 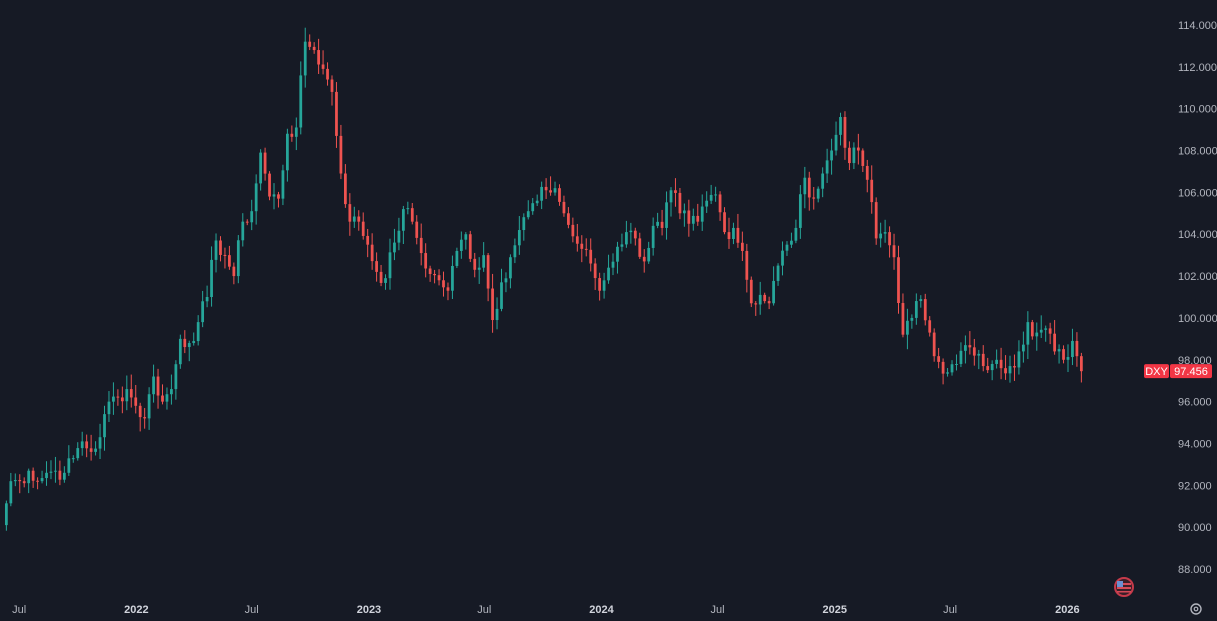 I want to click on price-tick-label: 94.000, so click(x=1195, y=445).